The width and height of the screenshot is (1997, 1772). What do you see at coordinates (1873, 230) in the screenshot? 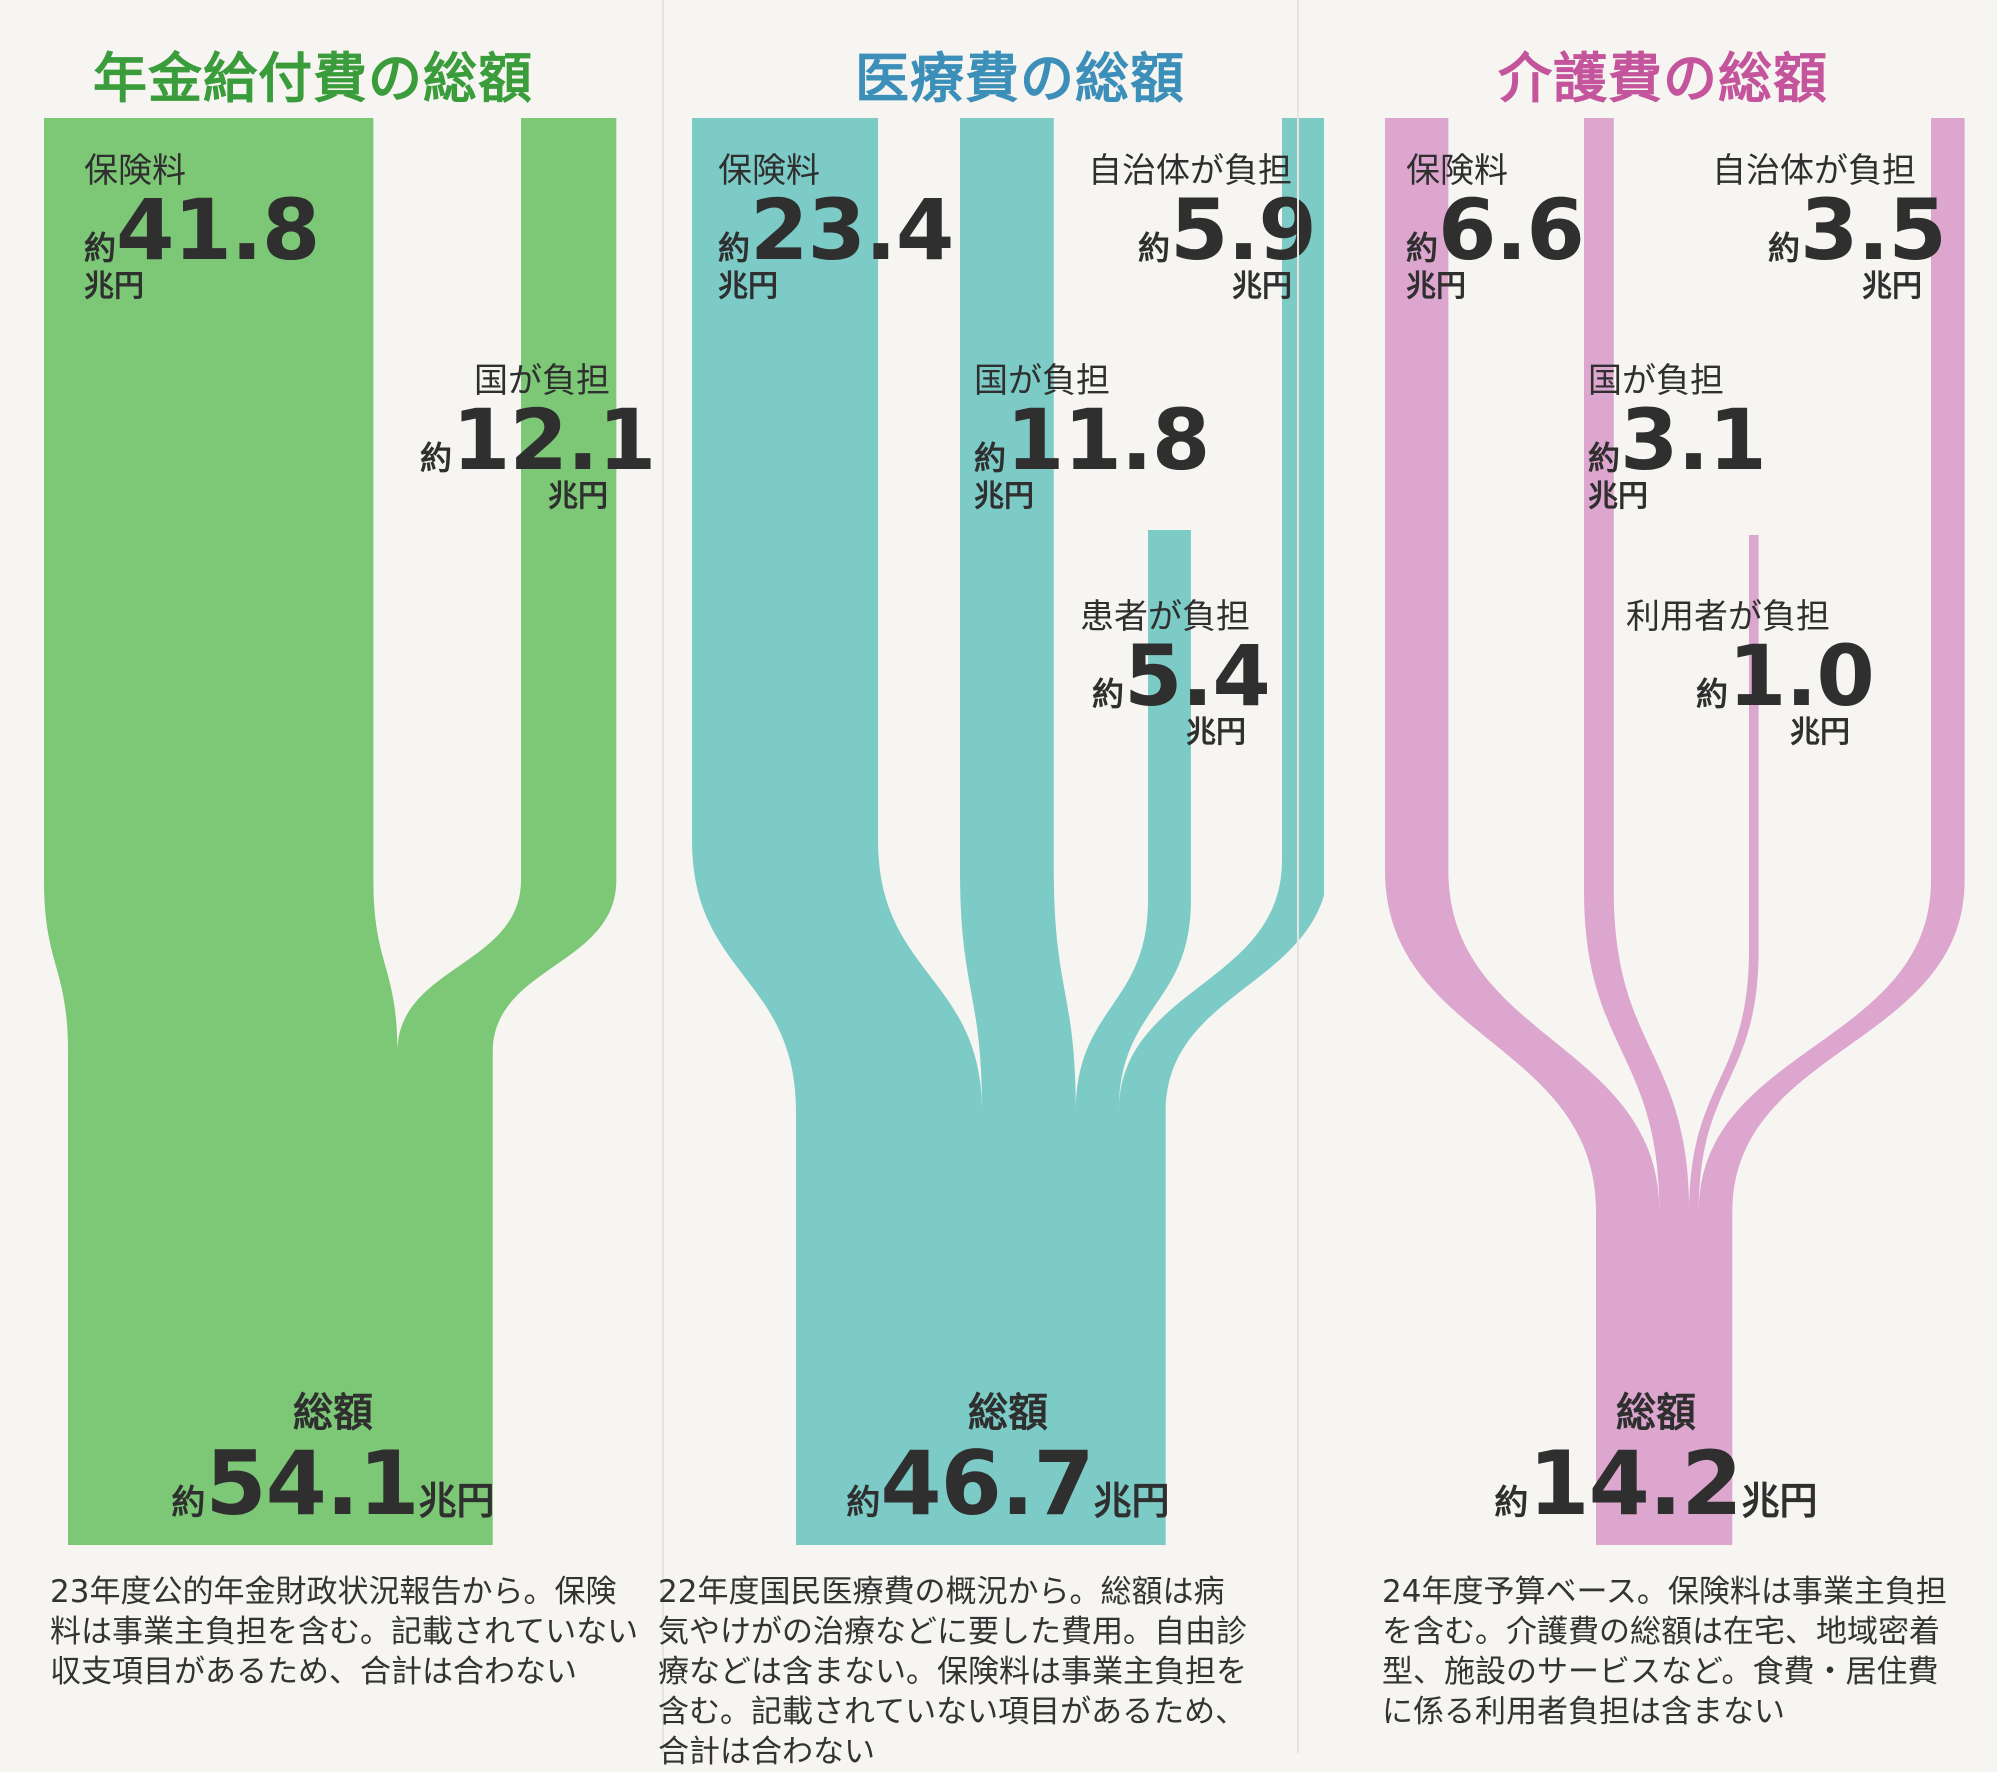
I see `source-value: 3.5` at bounding box center [1873, 230].